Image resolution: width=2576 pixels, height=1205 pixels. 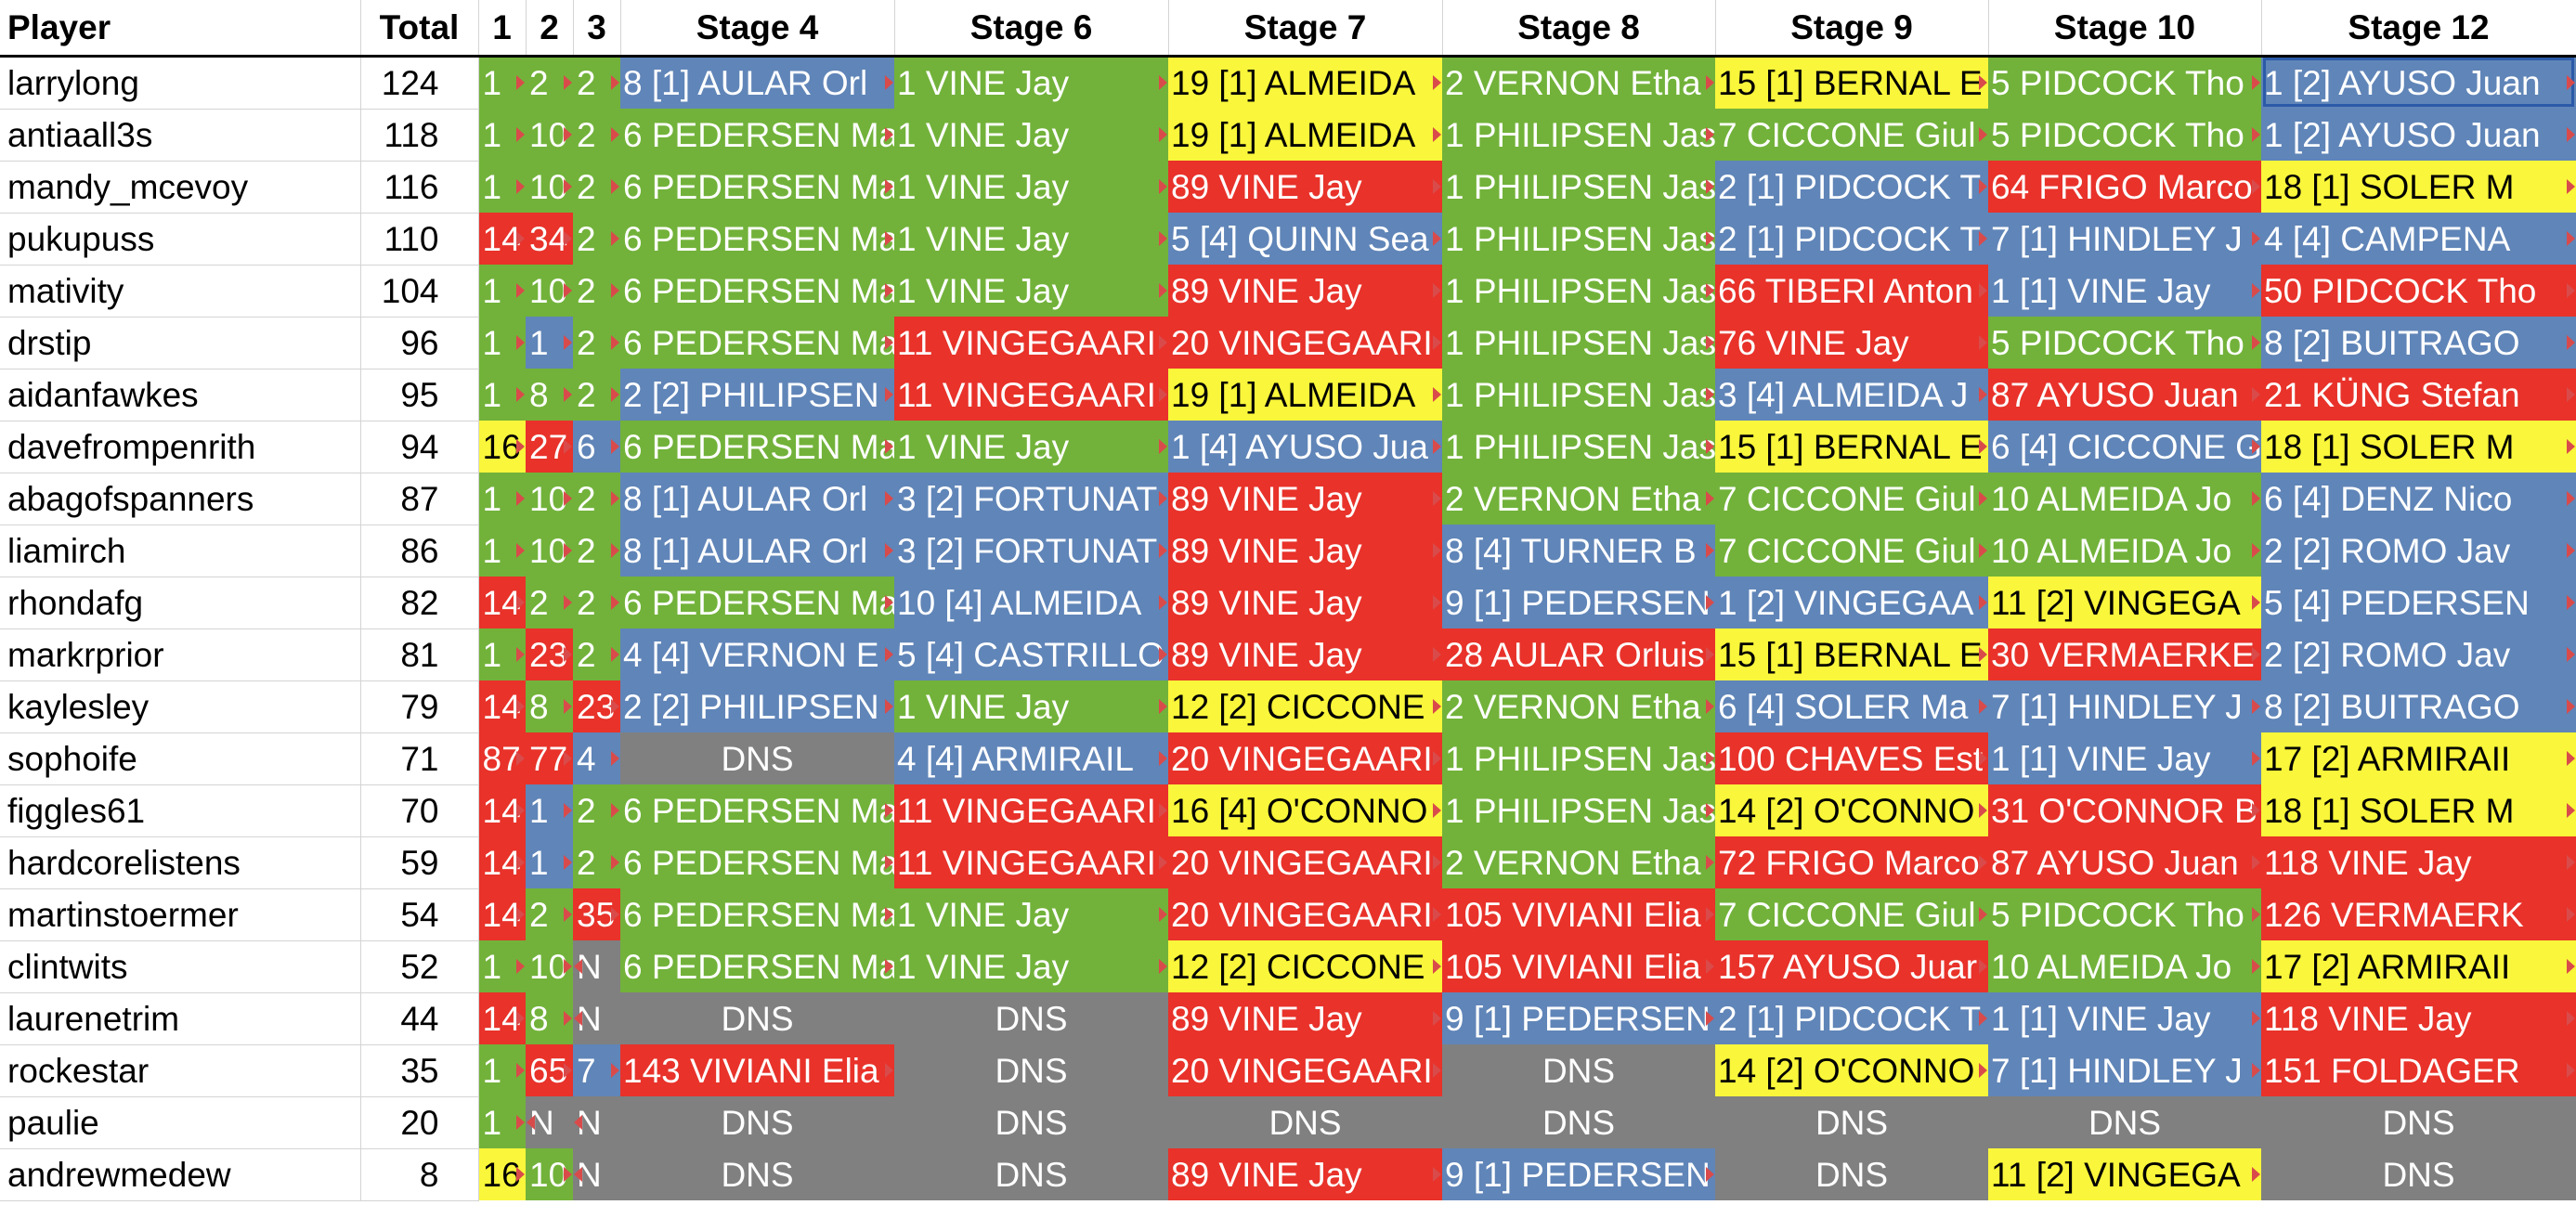 What do you see at coordinates (2124, 187) in the screenshot?
I see `stage-pick-cell: 64 FRIGO Marco` at bounding box center [2124, 187].